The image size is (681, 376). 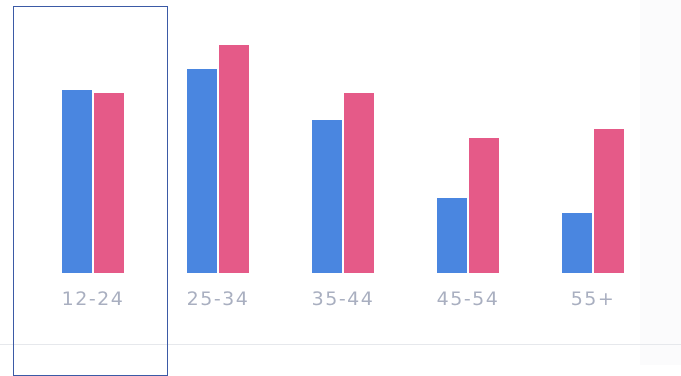 What do you see at coordinates (609, 201) in the screenshot?
I see `bar-55+-series-2` at bounding box center [609, 201].